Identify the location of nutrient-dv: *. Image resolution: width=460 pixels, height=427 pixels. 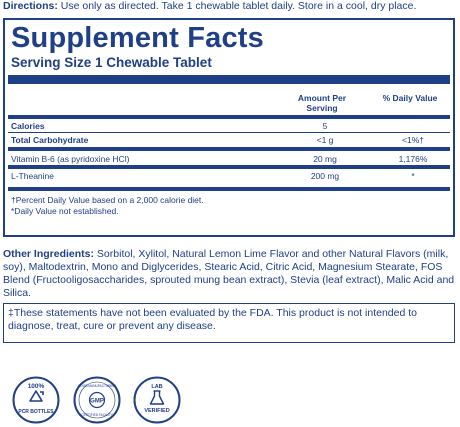
(413, 176).